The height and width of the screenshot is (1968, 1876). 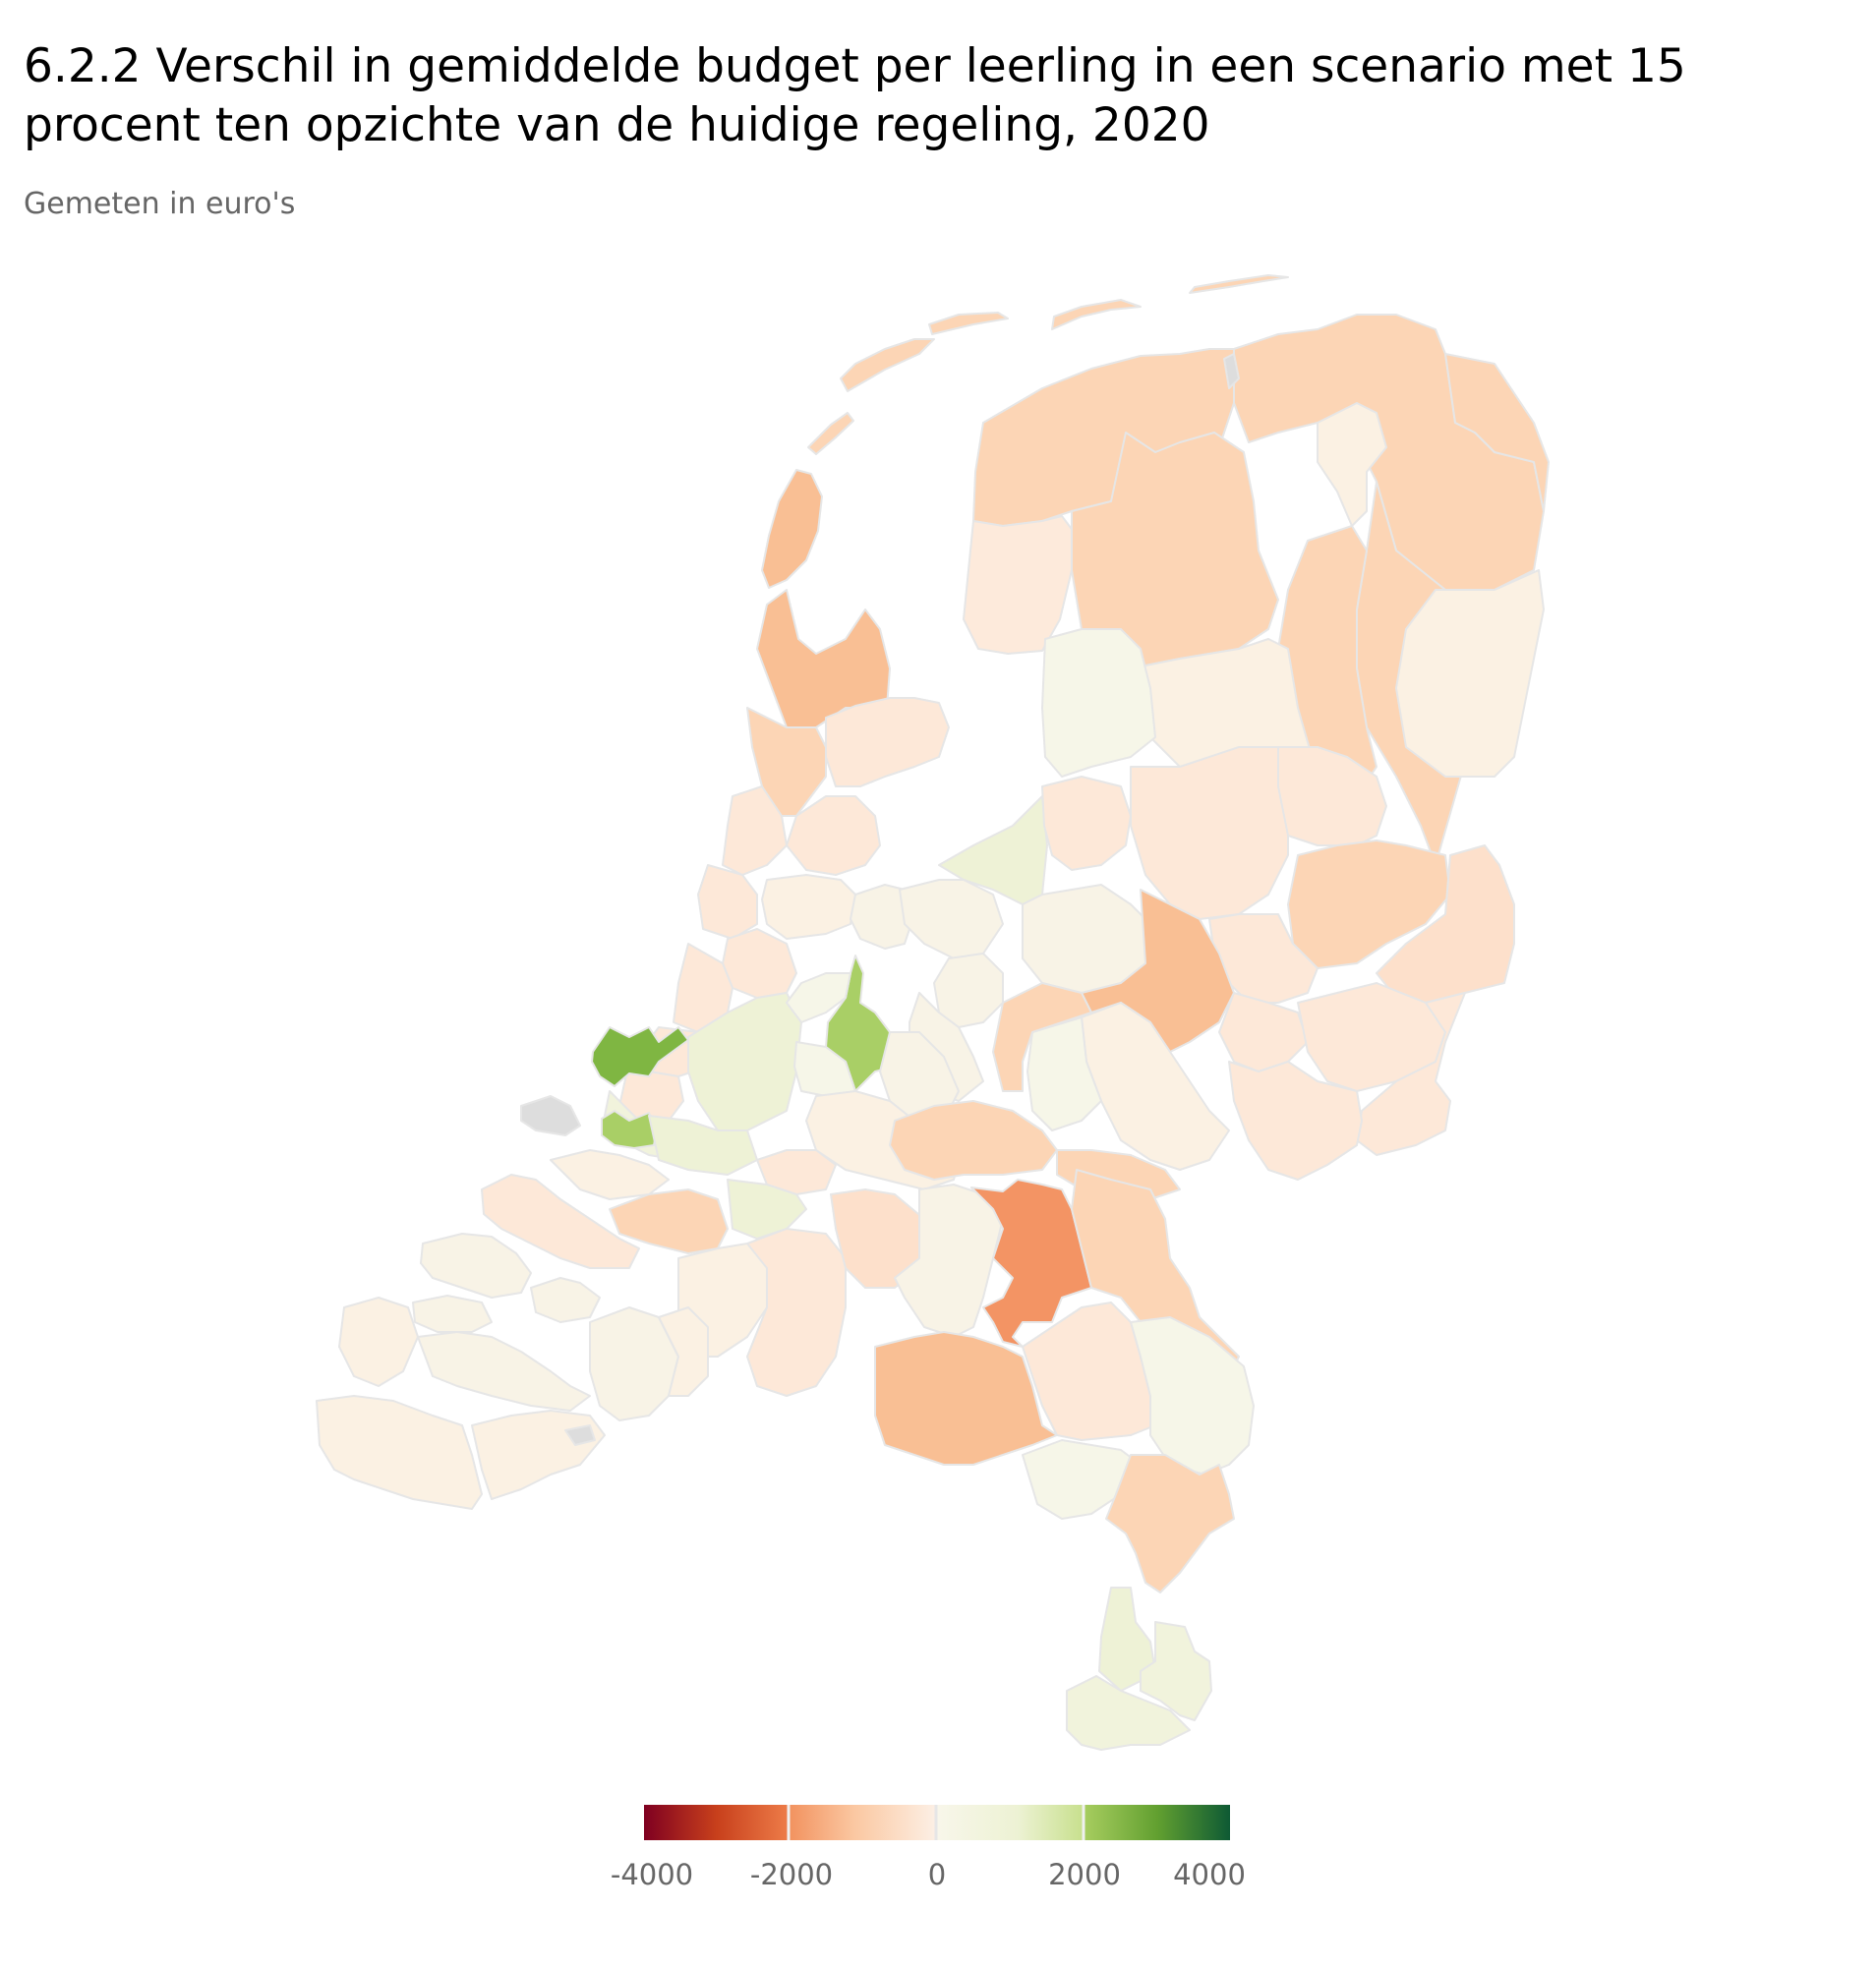 What do you see at coordinates (727, 902) in the screenshot?
I see `region-haarlem` at bounding box center [727, 902].